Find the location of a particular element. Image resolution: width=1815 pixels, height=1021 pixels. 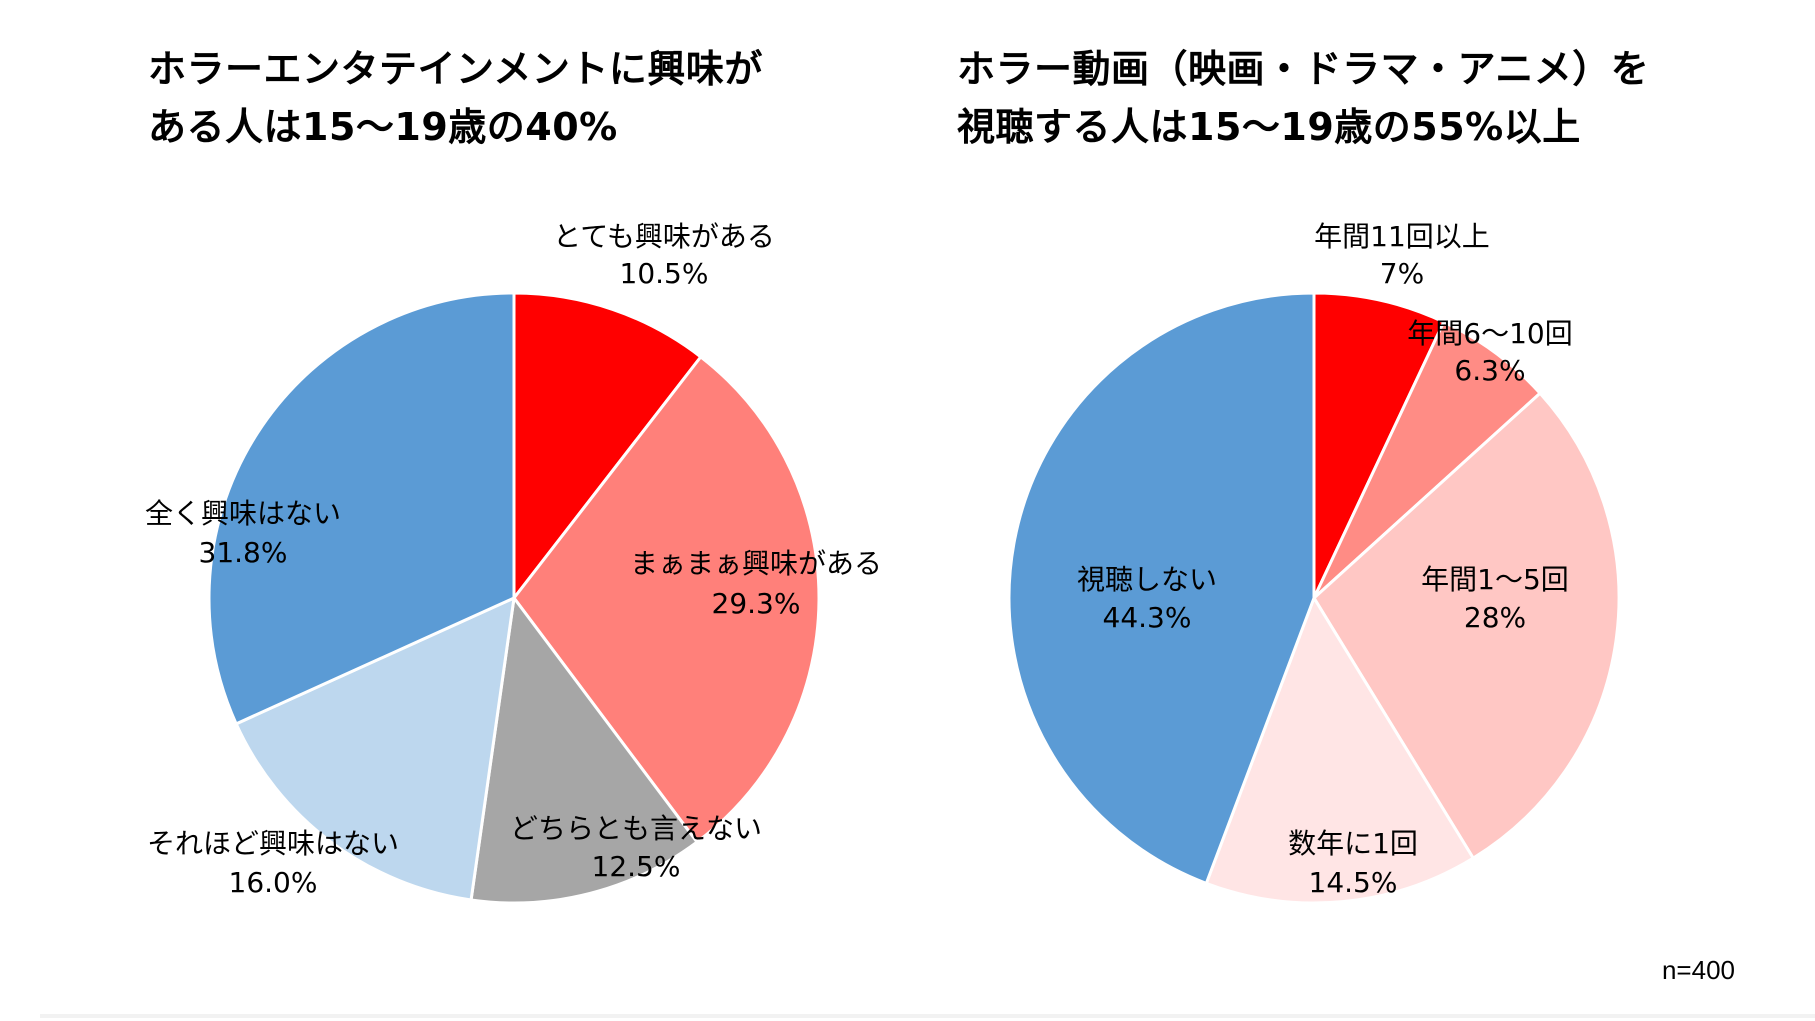

bottom-divider is located at coordinates (927, 1016).